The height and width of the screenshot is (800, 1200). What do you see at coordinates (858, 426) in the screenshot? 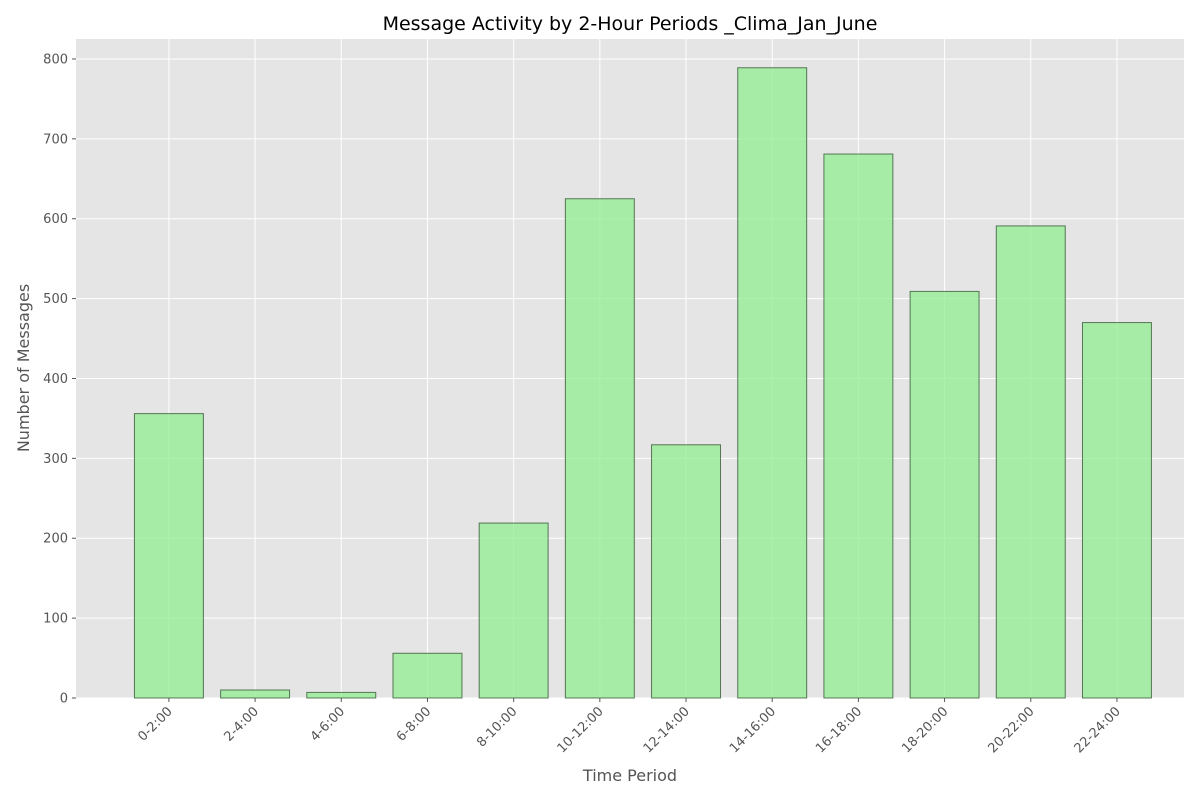
I see `bar-16-18:00` at bounding box center [858, 426].